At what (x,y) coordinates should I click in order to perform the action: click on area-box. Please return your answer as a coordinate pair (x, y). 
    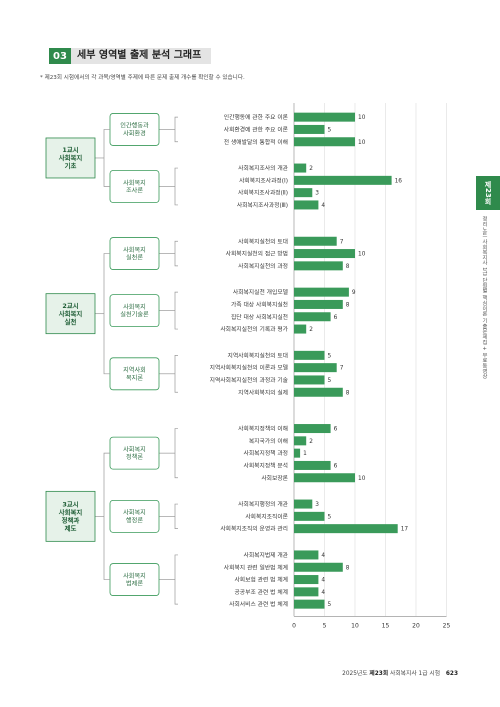
    Looking at the image, I should click on (134, 516).